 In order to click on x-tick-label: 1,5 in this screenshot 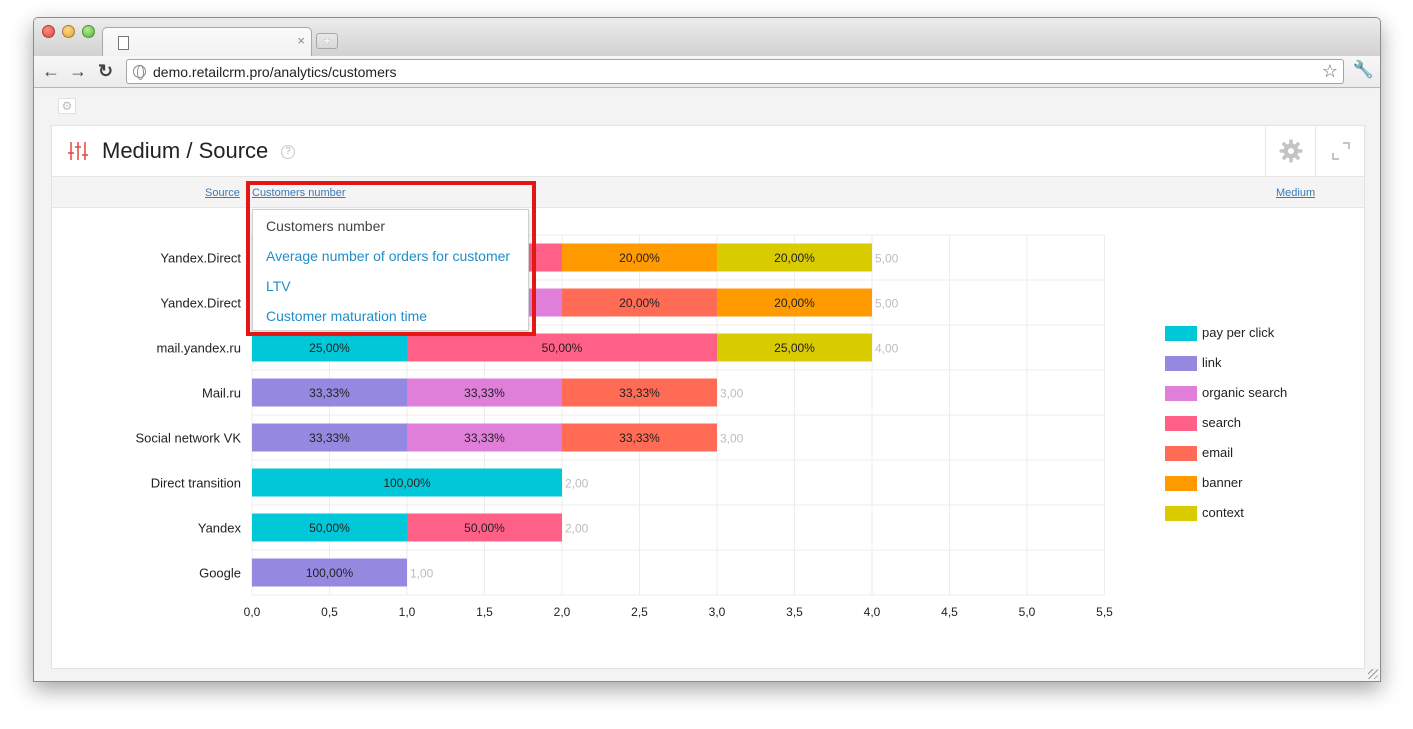, I will do `click(484, 612)`.